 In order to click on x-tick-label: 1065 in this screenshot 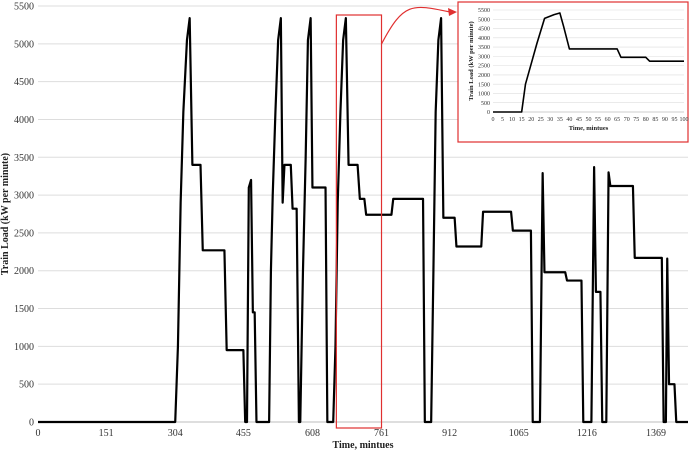, I will do `click(519, 433)`.